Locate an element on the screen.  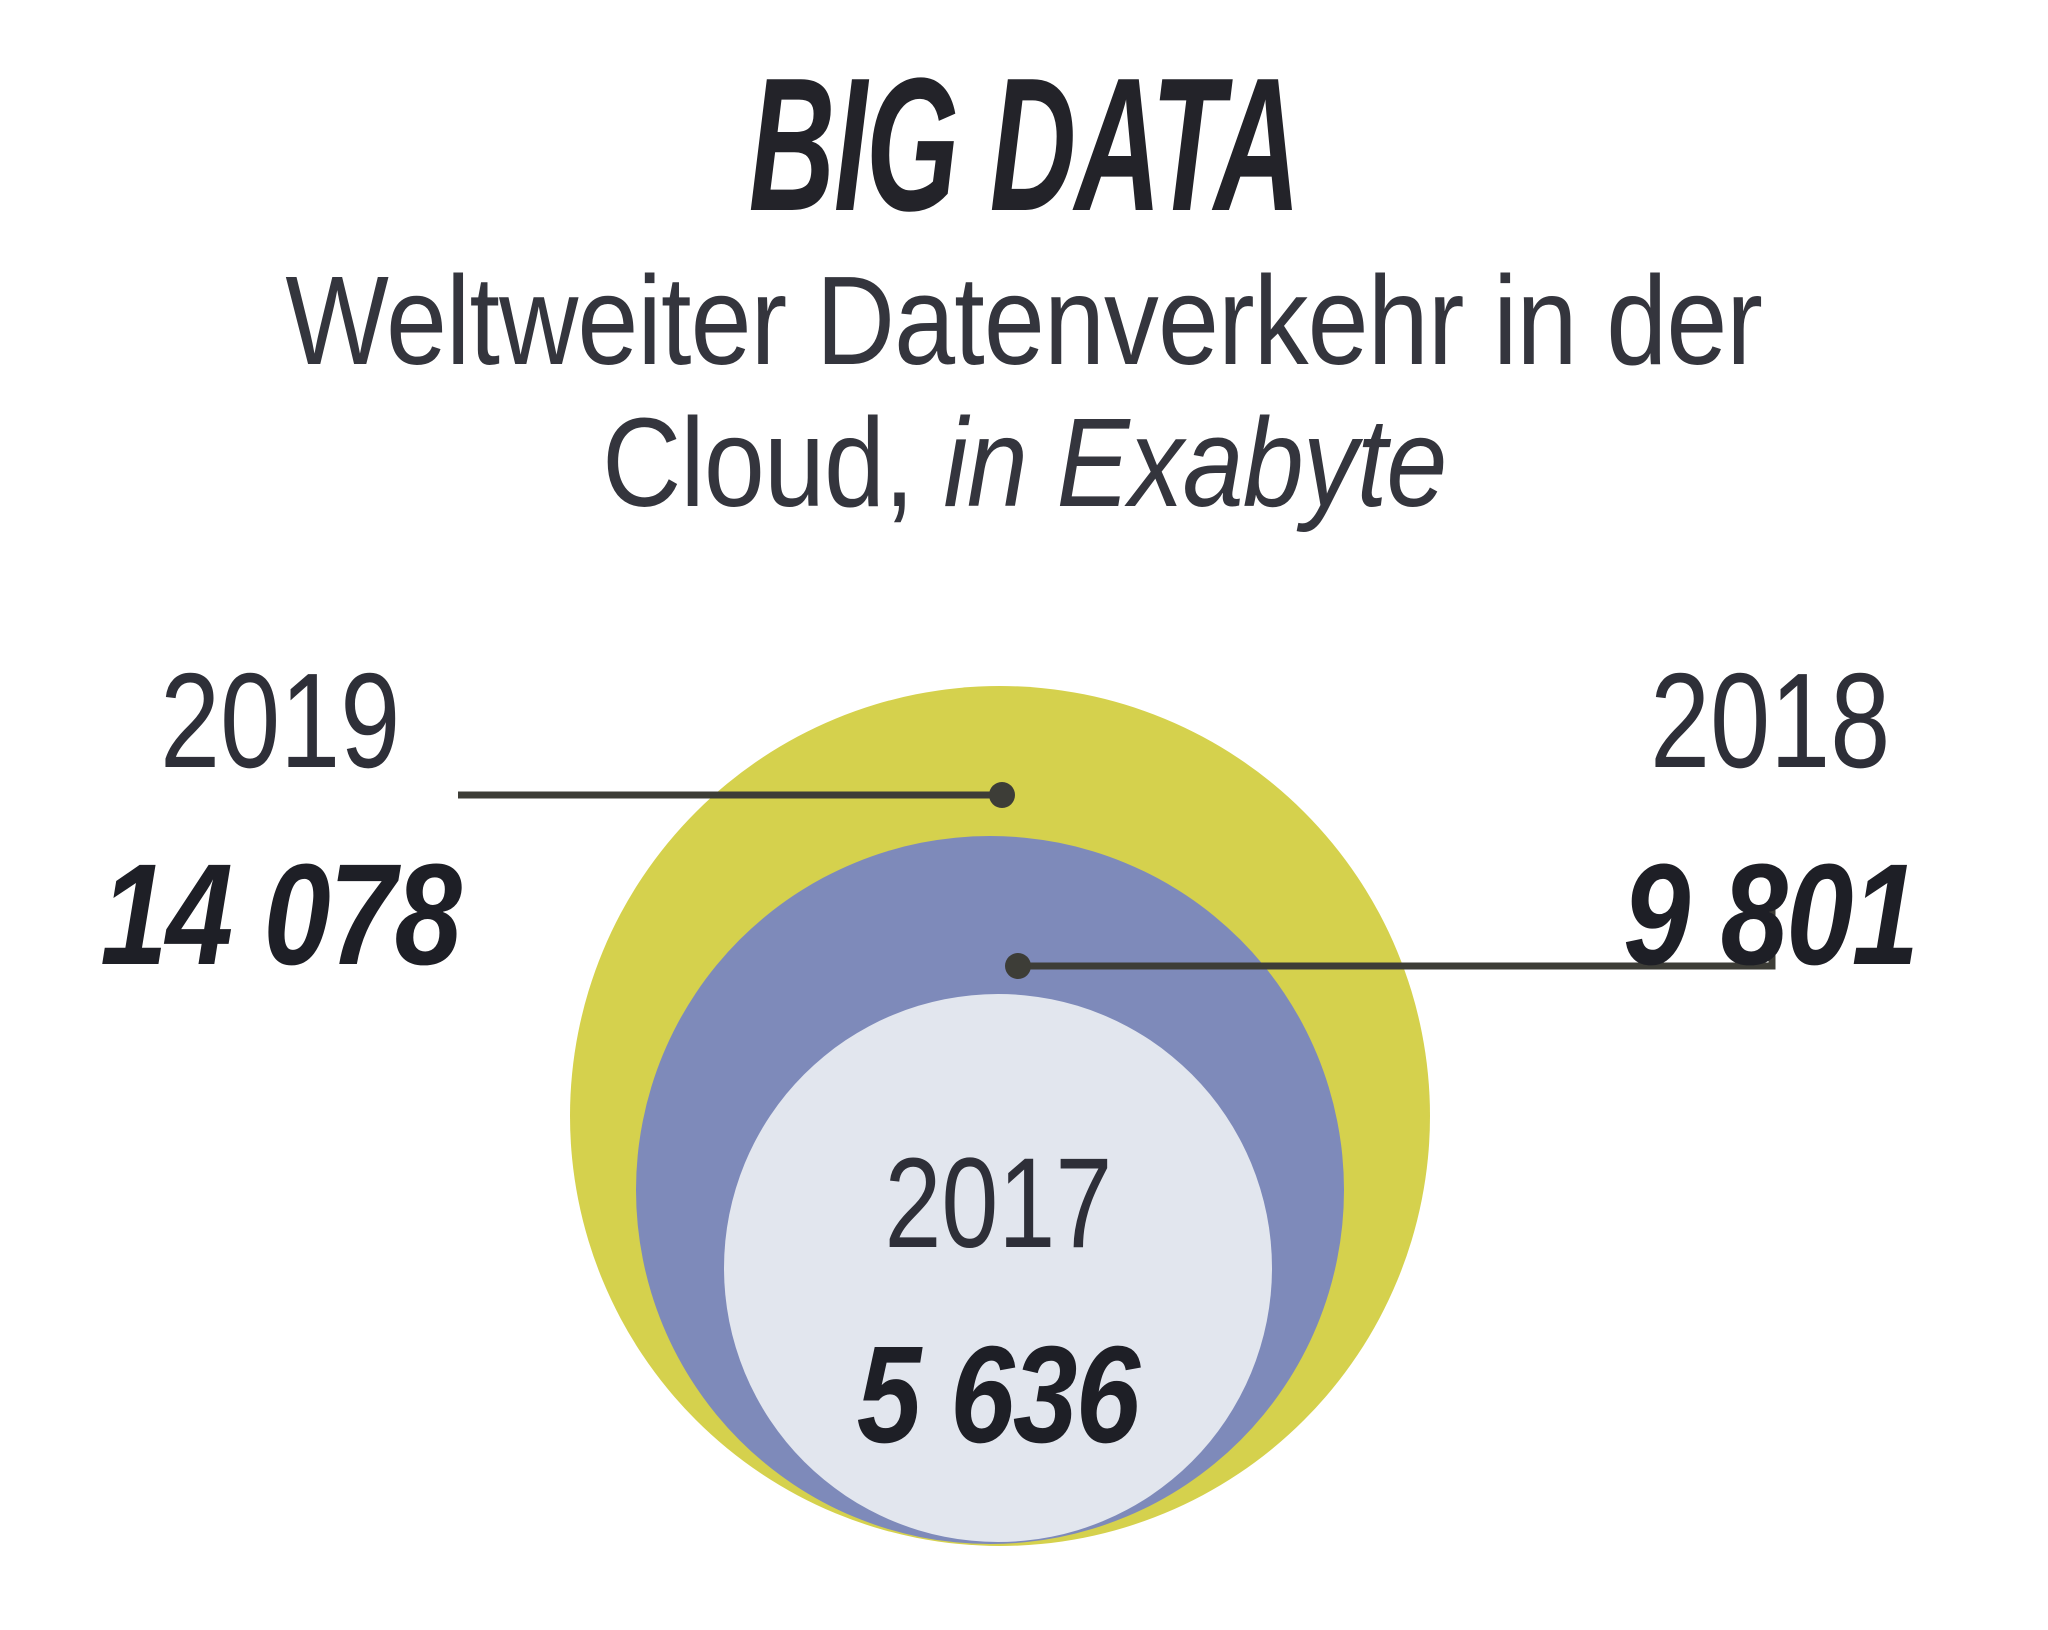
leader-line-2018 is located at coordinates (1399, 937).